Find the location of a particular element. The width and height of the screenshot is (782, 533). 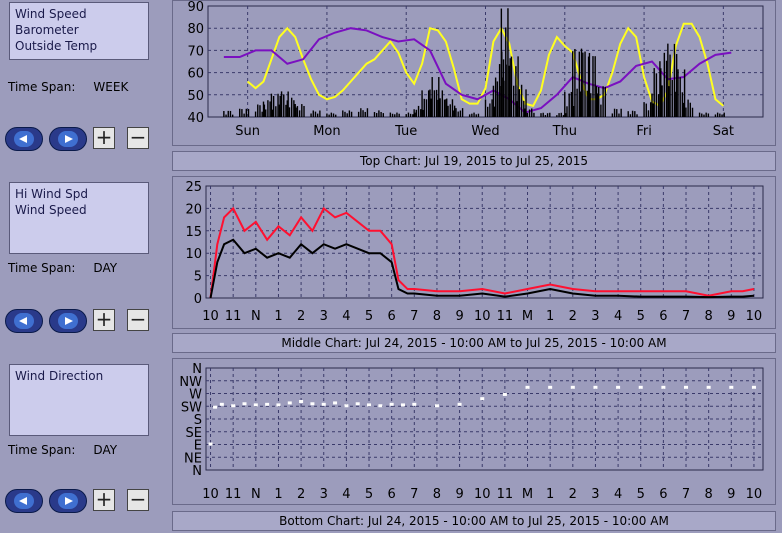

middle-control-panel: Hi Wind Spd Wind Speed Time Span: DAY + − is located at coordinates (83, 267).